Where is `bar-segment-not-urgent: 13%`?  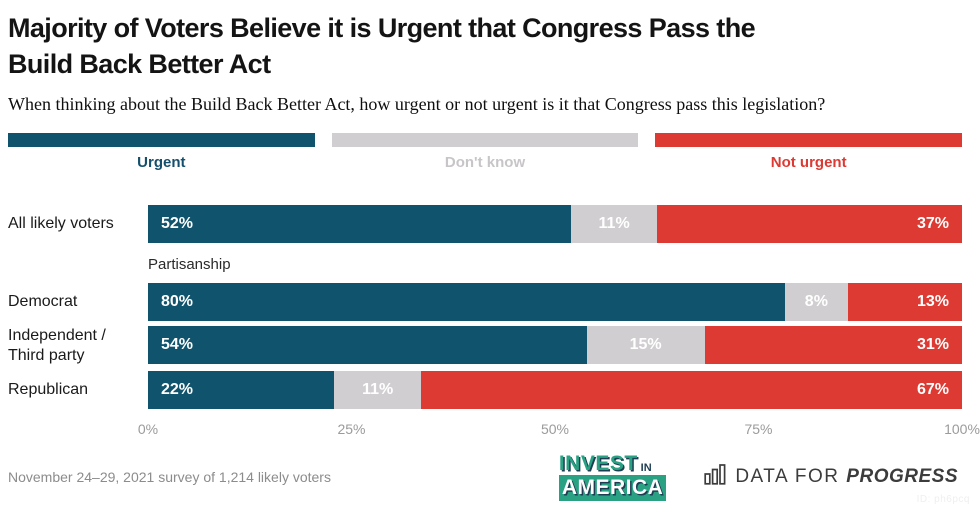
bar-segment-not-urgent: 13% is located at coordinates (904, 302).